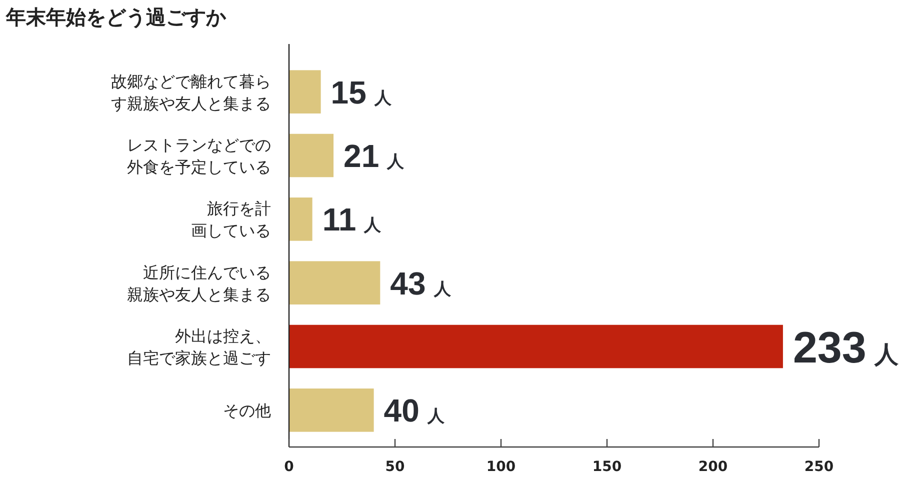 Image resolution: width=900 pixels, height=478 pixels. Describe the element at coordinates (819, 467) in the screenshot. I see `x-tick-label: 250` at that location.